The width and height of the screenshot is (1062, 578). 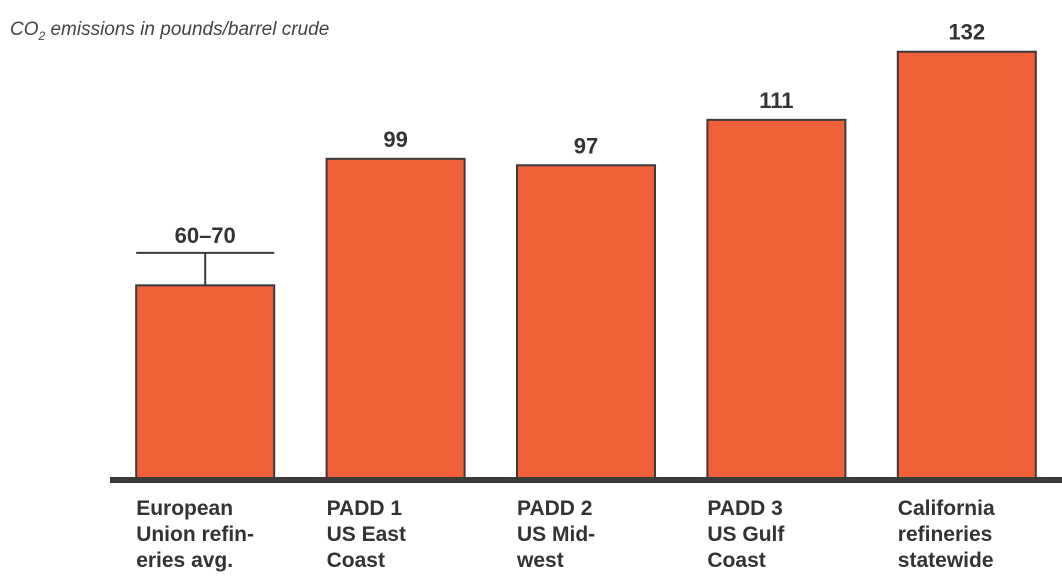 I want to click on y-axis-label-suffix: emissions in pounds/barrel crude, so click(x=187, y=29).